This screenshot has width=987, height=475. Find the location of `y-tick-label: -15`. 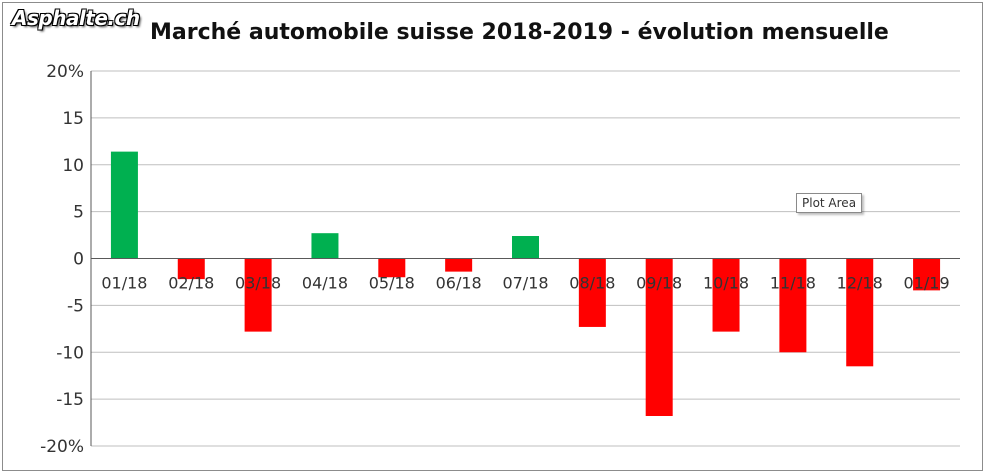

y-tick-label: -15 is located at coordinates (70, 400).